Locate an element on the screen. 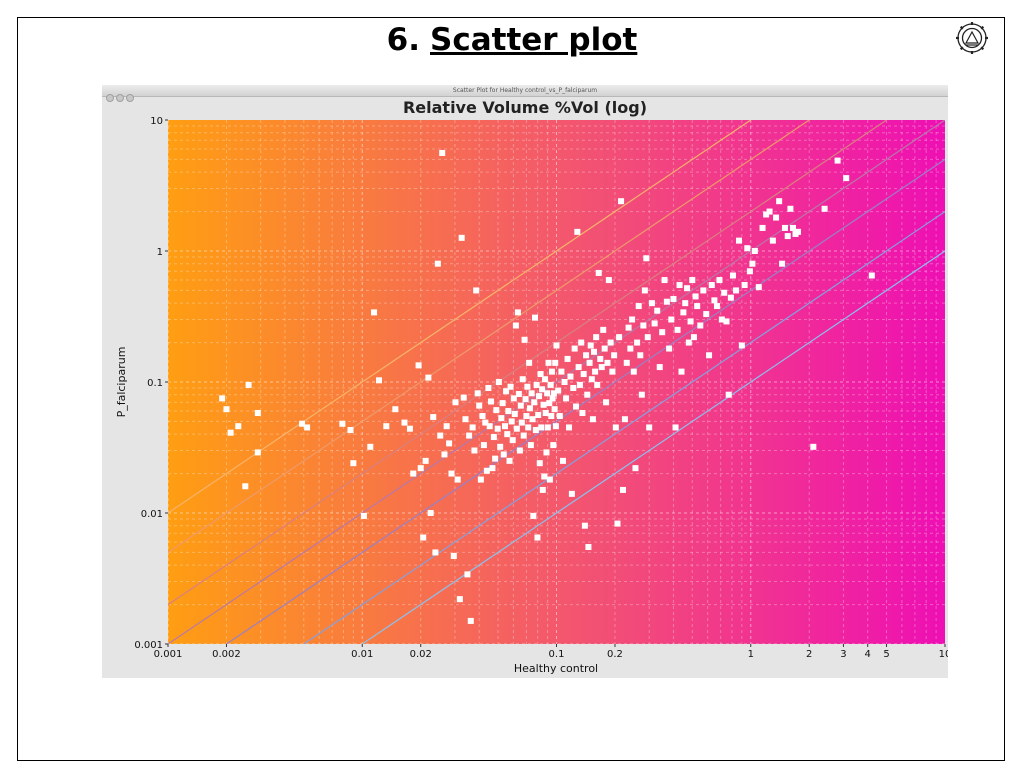 This screenshot has height=768, width=1024. x-tick-label: 5 is located at coordinates (886, 654).